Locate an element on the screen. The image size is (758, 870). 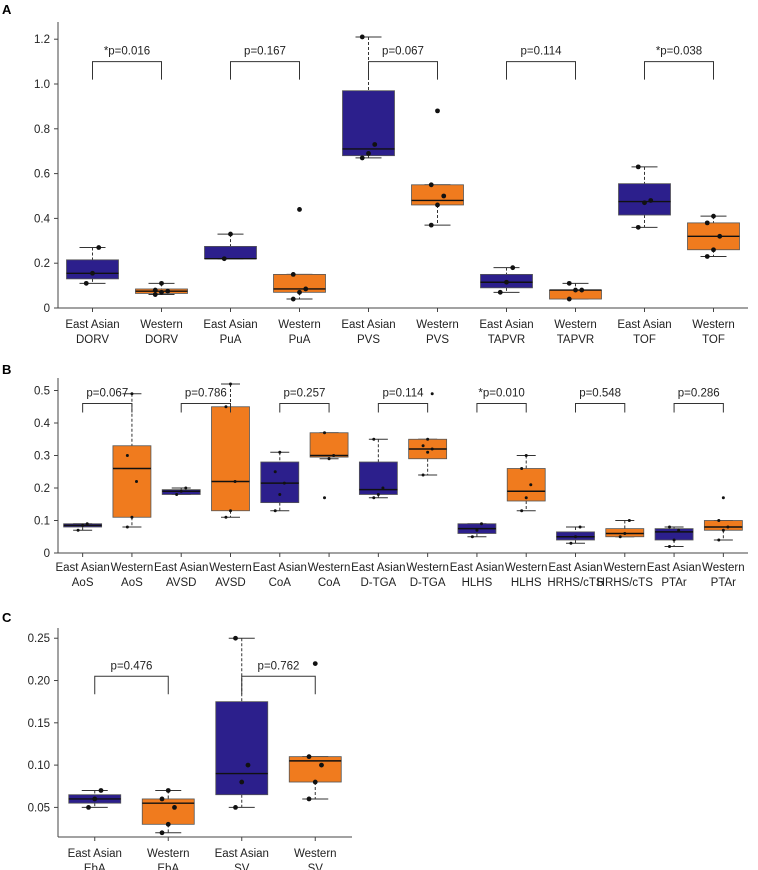
panel-b-p-value-label: p=0.286 is located at coordinates (699, 394).